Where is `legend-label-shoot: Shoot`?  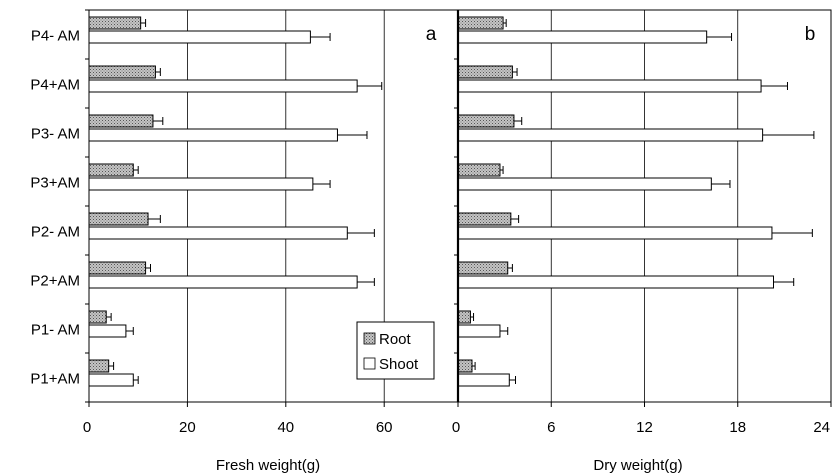
legend-label-shoot: Shoot is located at coordinates (399, 364).